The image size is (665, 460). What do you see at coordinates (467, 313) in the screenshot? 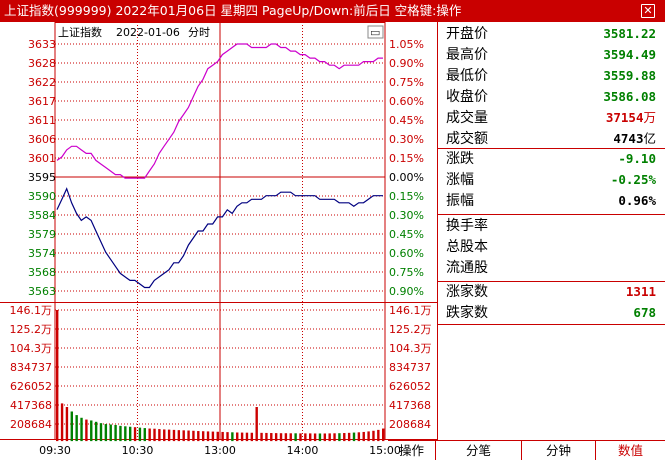
I see `breadth-row-label: 跌家数` at bounding box center [467, 313].